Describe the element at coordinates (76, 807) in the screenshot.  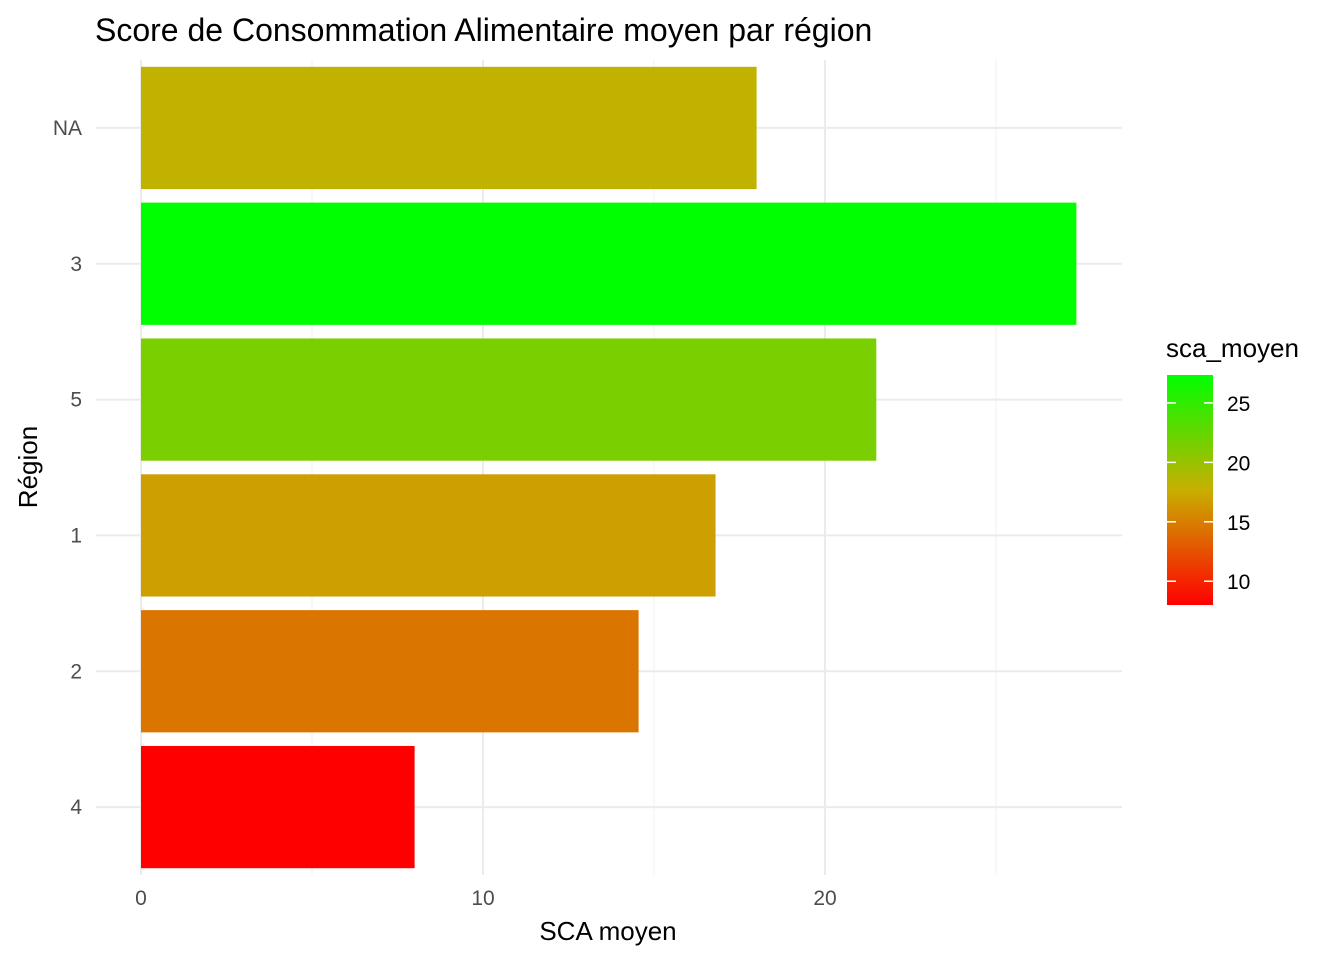
I see `y-tick-label: 4` at that location.